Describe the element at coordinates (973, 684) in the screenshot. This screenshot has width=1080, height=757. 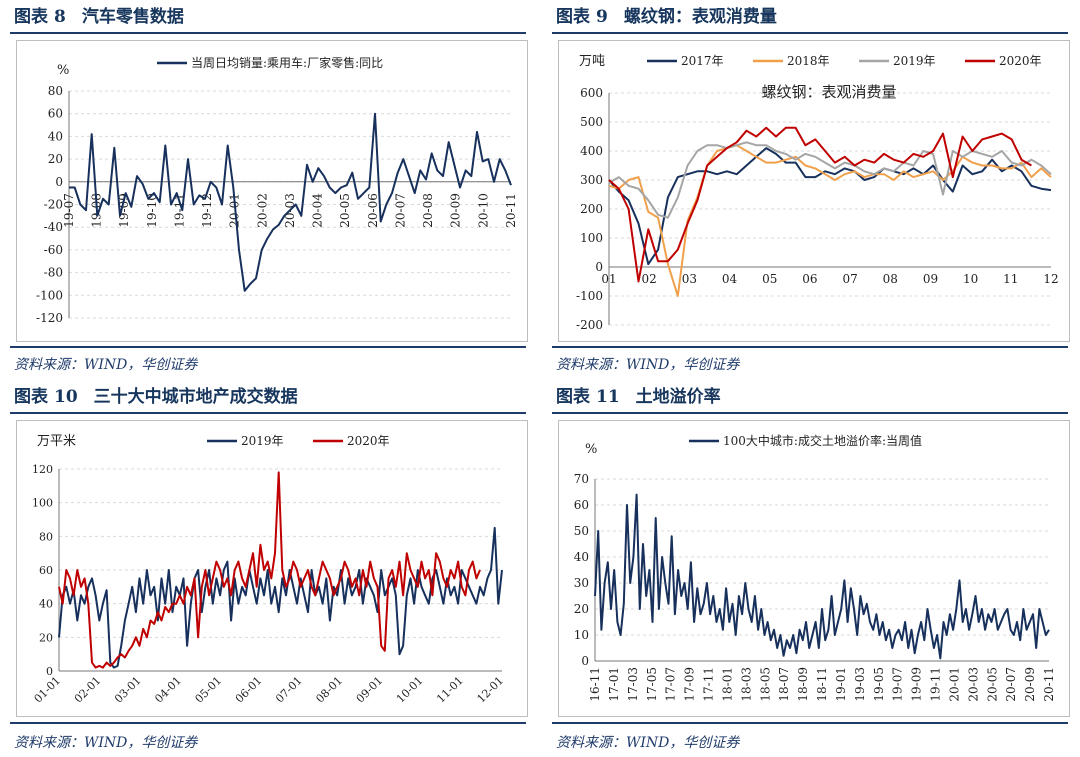
I see `x-tick-label: 20-03` at that location.